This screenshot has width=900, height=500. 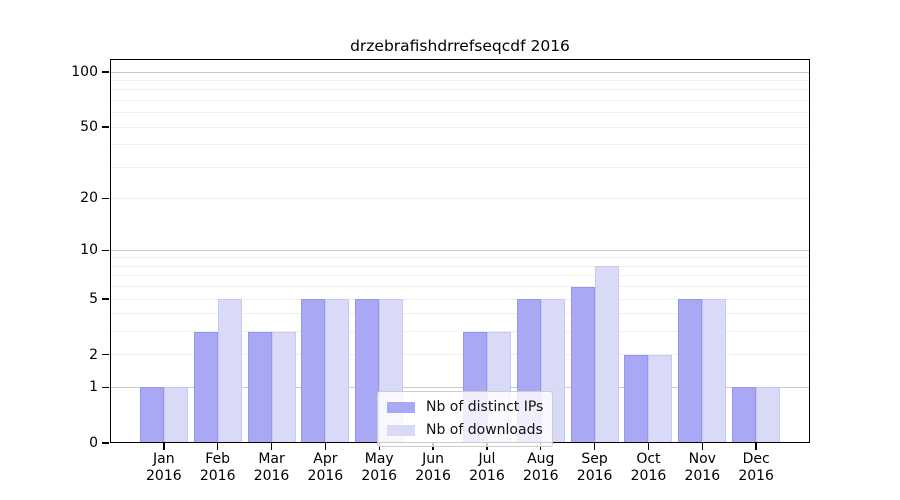 What do you see at coordinates (367, 371) in the screenshot?
I see `bar-nb-of-distinct-ips-may` at bounding box center [367, 371].